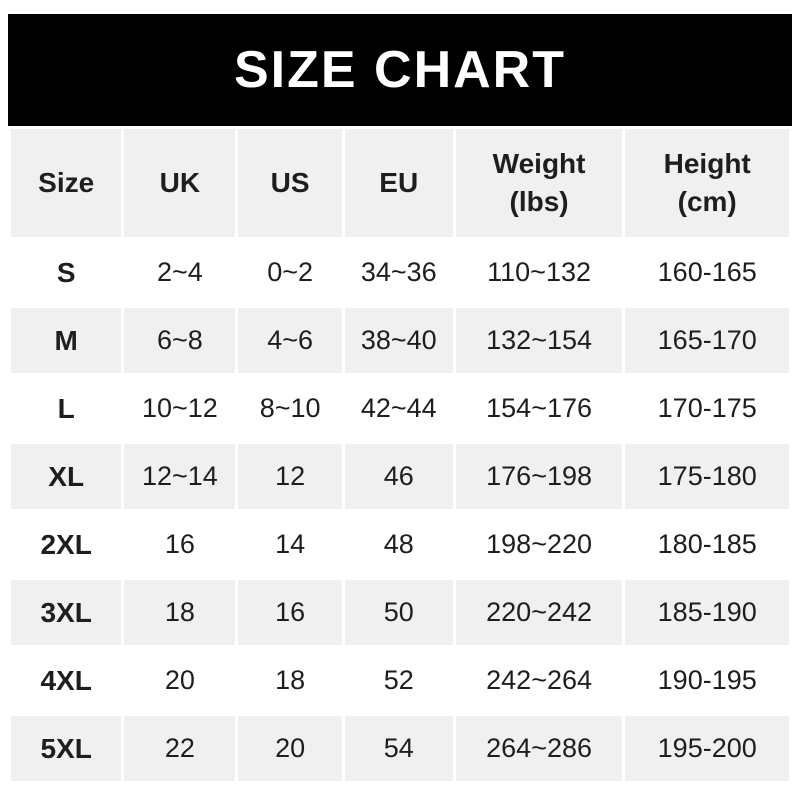 The image size is (800, 800). I want to click on table-cell: 46, so click(398, 476).